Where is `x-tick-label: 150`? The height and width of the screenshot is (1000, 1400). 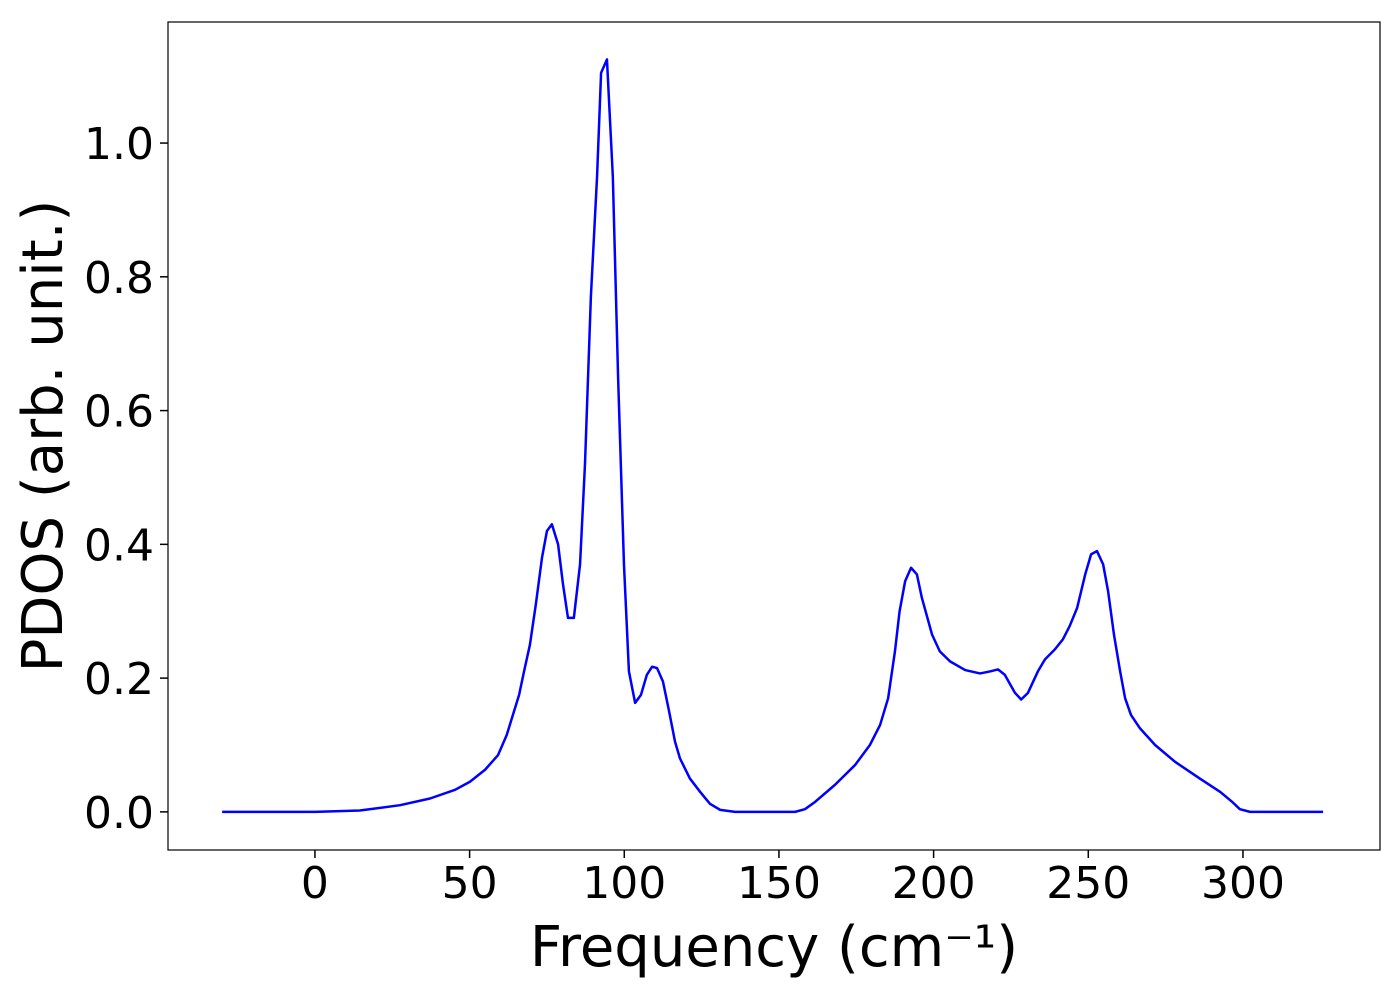
x-tick-label: 150 is located at coordinates (779, 883).